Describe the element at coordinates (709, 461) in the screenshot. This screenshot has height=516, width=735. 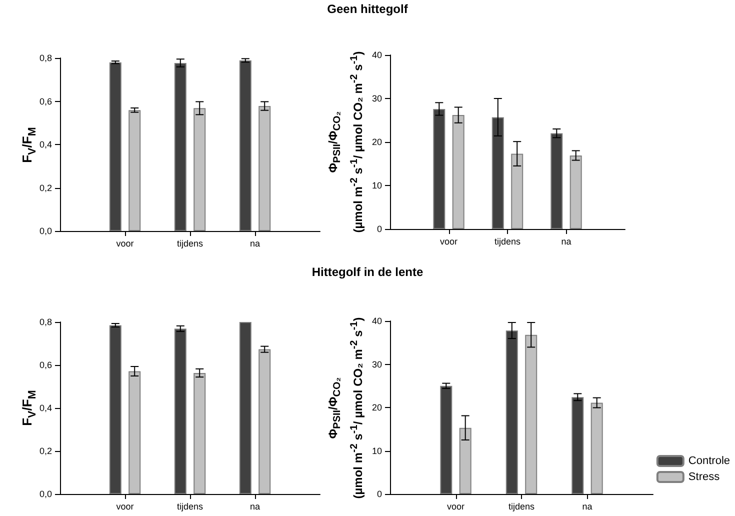
I see `legend-label: Controle` at that location.